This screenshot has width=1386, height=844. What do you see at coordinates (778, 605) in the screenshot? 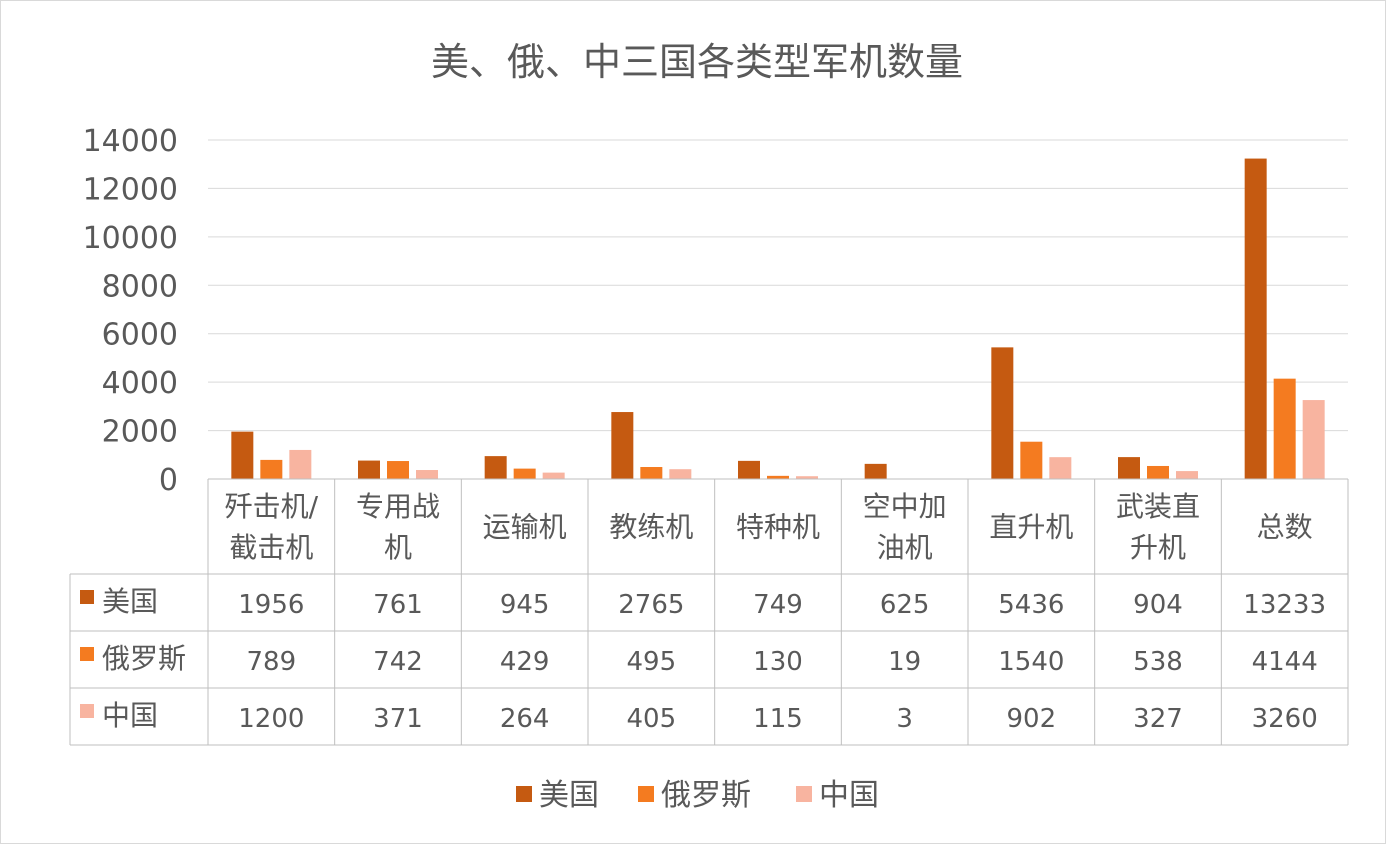
I see `table-cell-value: 749` at bounding box center [778, 605].